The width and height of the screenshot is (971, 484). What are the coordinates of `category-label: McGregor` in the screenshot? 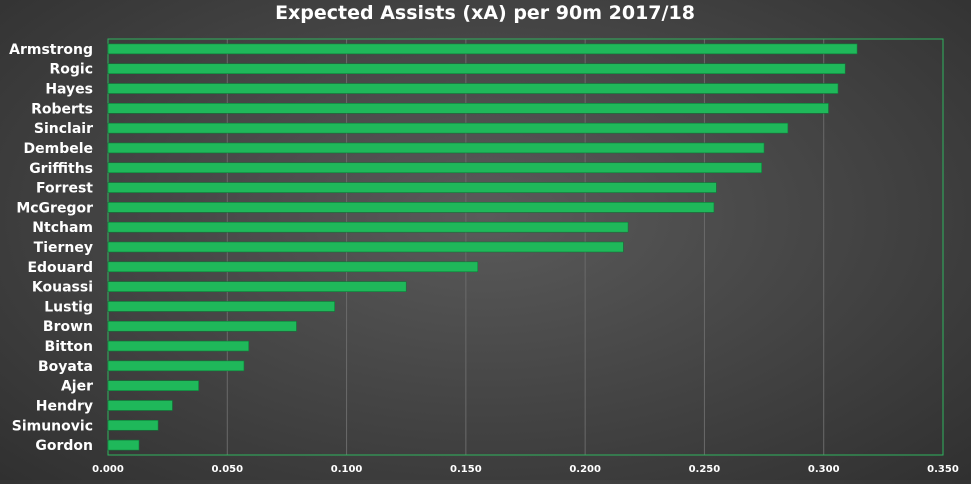 It's located at (54, 208).